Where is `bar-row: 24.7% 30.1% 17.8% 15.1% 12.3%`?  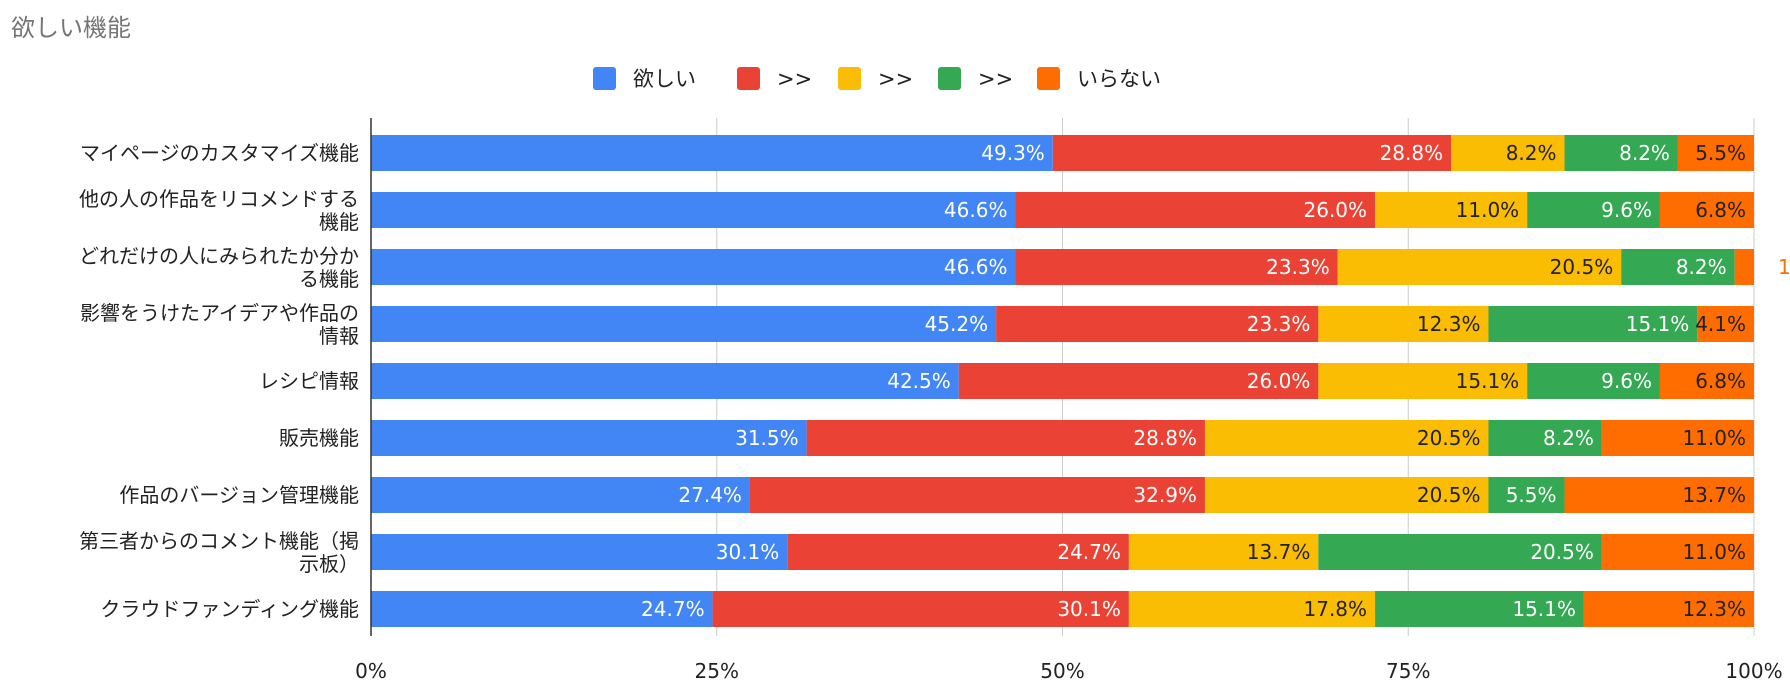
bar-row: 24.7% 30.1% 17.8% 15.1% 12.3% is located at coordinates (1062, 609).